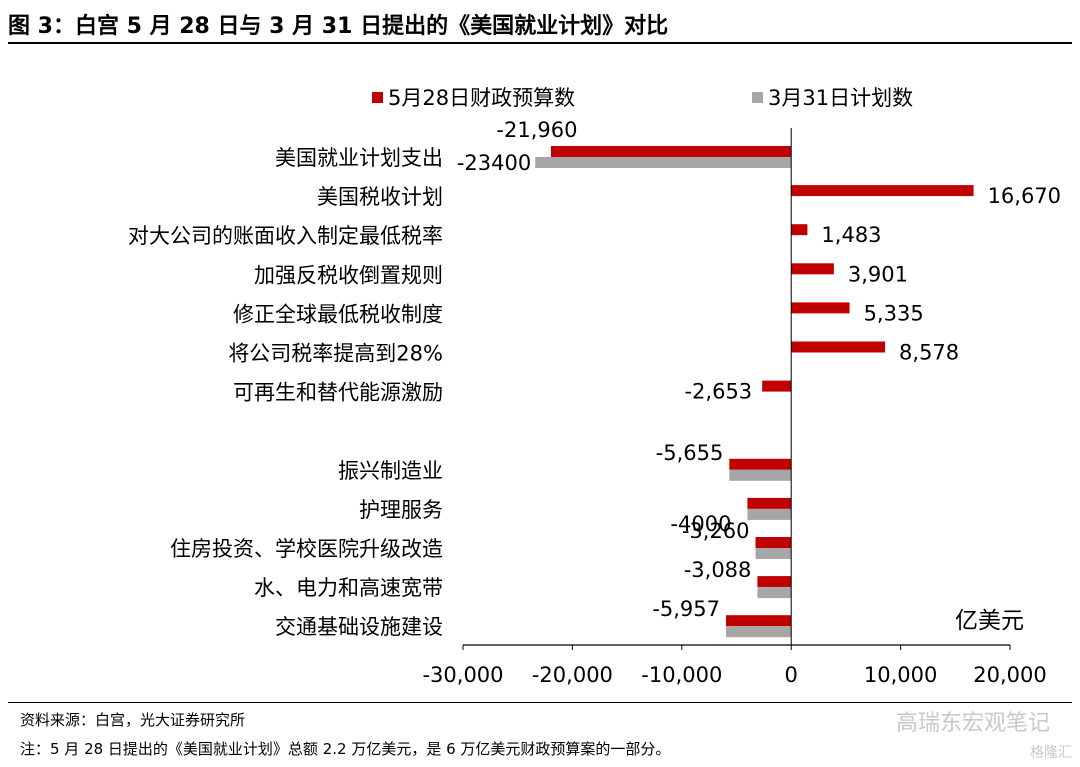 The width and height of the screenshot is (1080, 767). I want to click on data-label-may28: 1,483, so click(851, 235).